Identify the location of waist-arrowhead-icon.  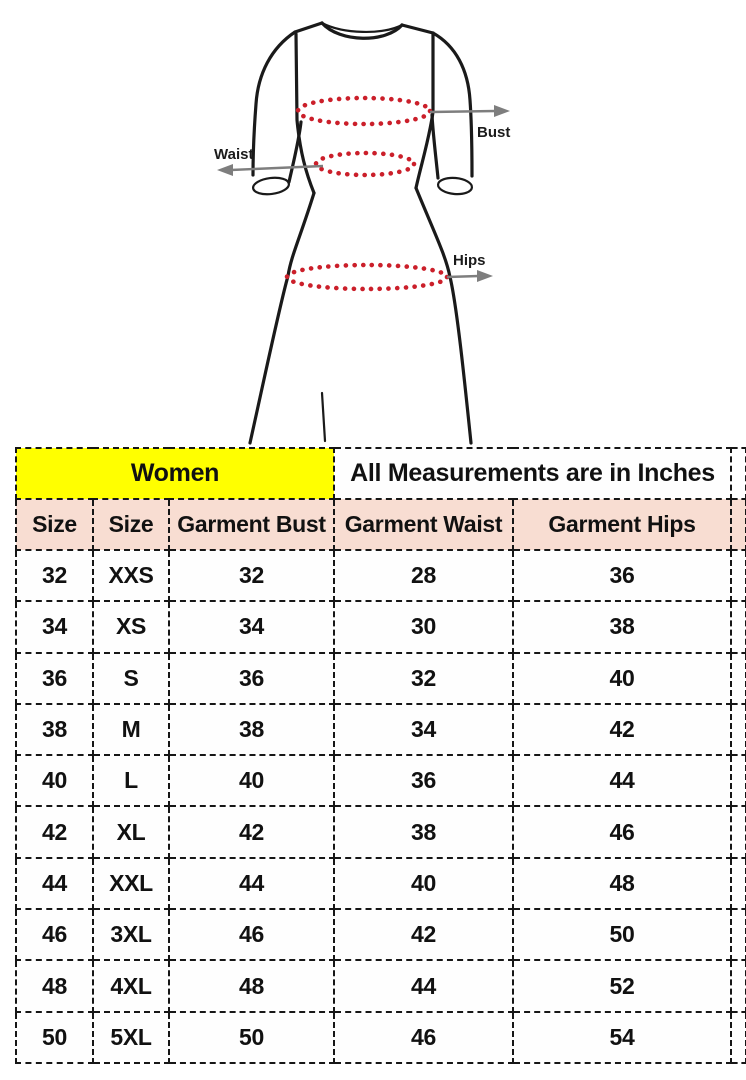
(225, 170).